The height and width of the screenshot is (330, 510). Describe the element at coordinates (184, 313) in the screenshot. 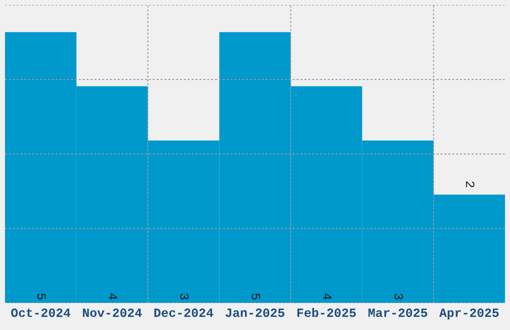

I see `x-tick-label: Dec-2024` at that location.